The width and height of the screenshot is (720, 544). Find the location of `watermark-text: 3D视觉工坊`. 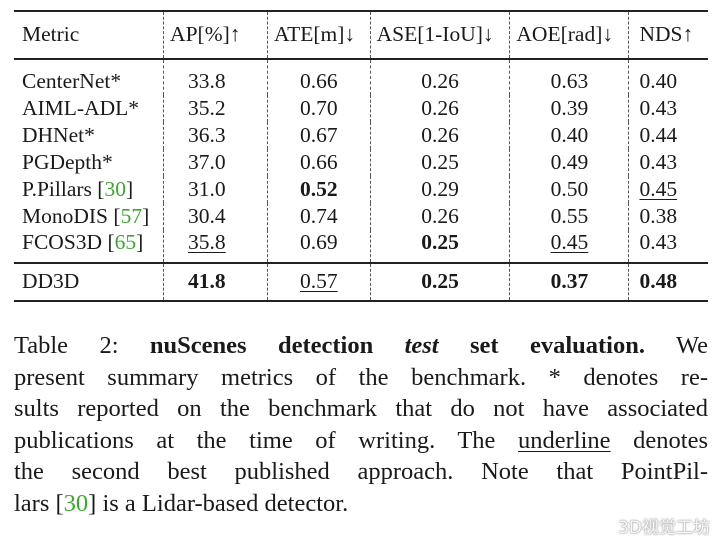

watermark-text: 3D视觉工坊 is located at coordinates (664, 528).